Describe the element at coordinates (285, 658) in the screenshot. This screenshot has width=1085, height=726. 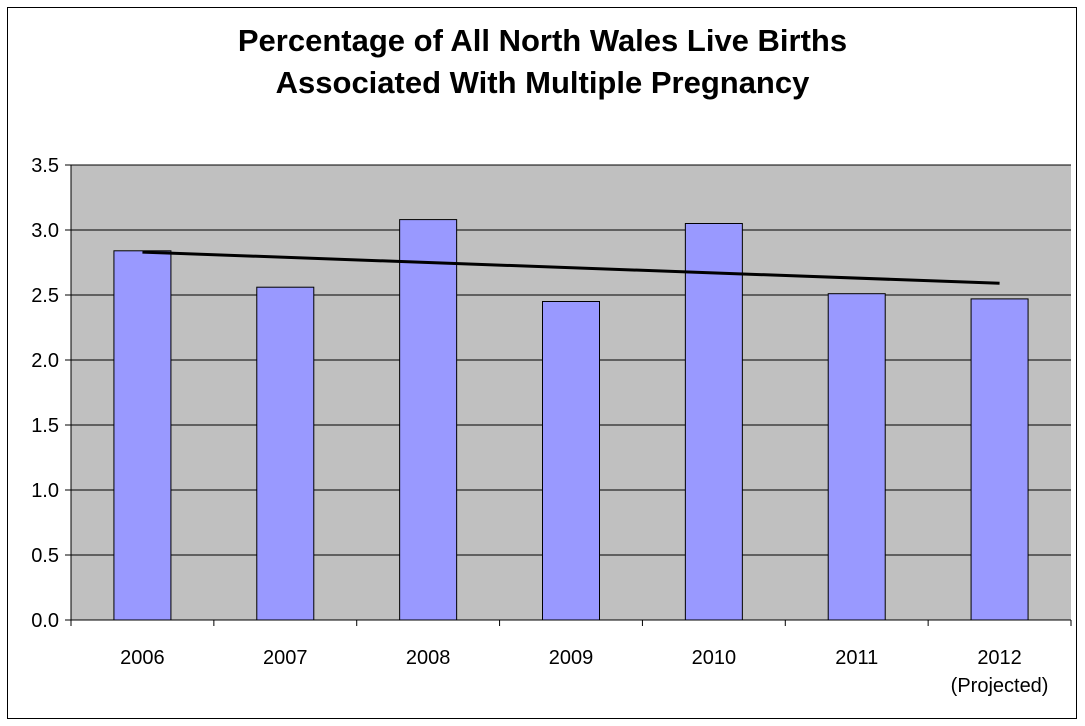
I see `x-tick-label: 2007` at that location.